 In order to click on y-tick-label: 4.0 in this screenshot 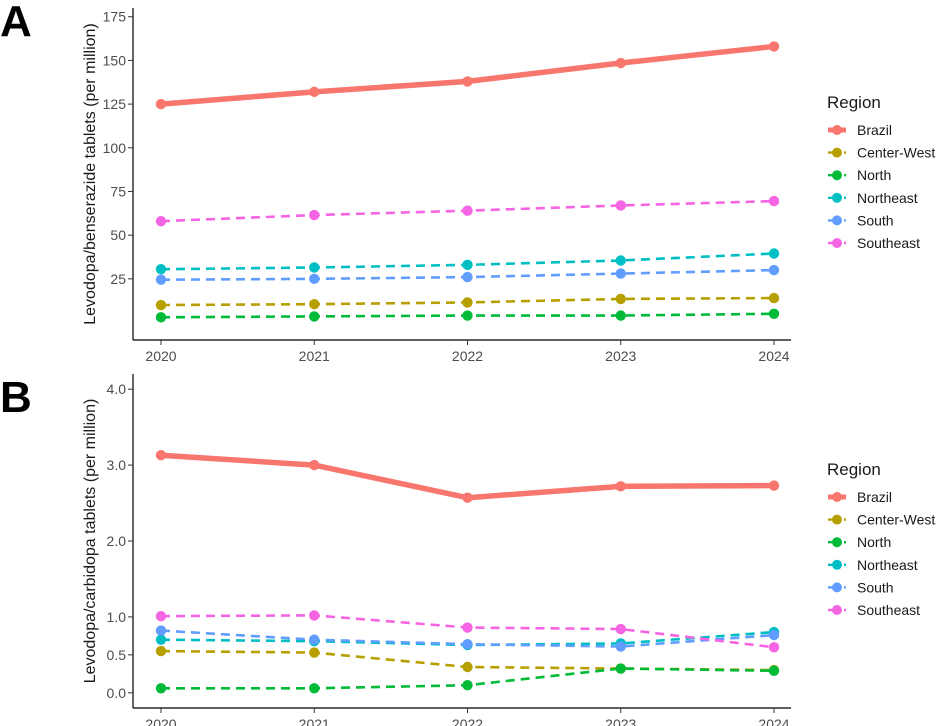, I will do `click(117, 389)`.